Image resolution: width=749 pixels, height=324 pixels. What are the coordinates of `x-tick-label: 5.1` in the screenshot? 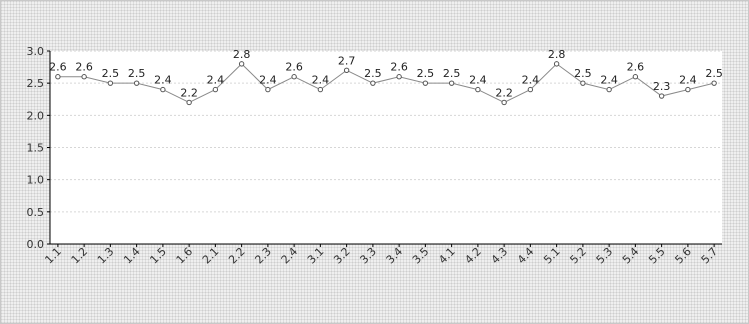 It's located at (552, 256).